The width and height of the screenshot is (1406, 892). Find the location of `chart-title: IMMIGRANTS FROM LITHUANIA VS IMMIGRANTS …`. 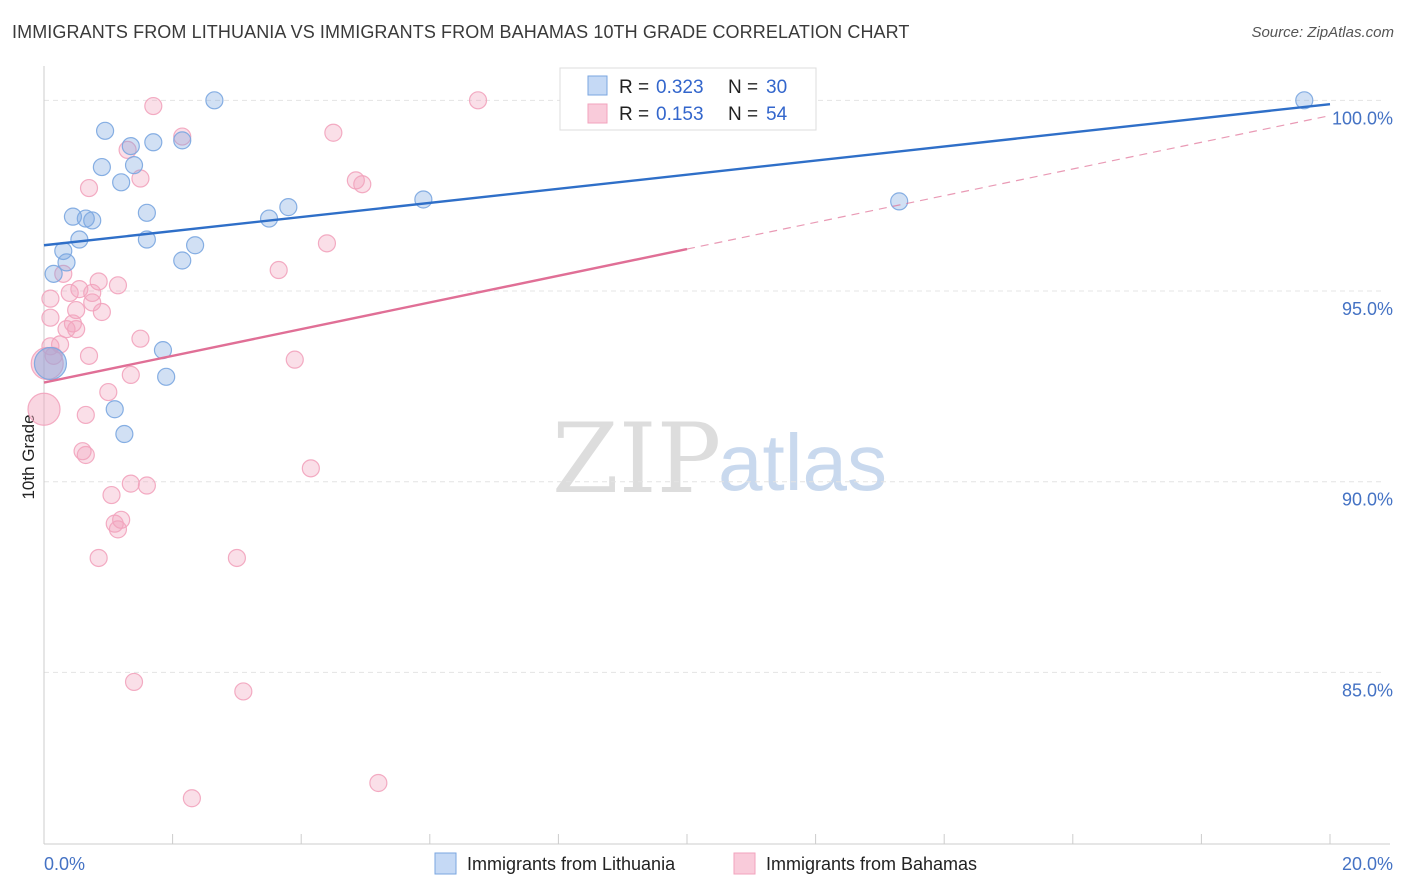

chart-title: IMMIGRANTS FROM LITHUANIA VS IMMIGRANTS … is located at coordinates (461, 32).